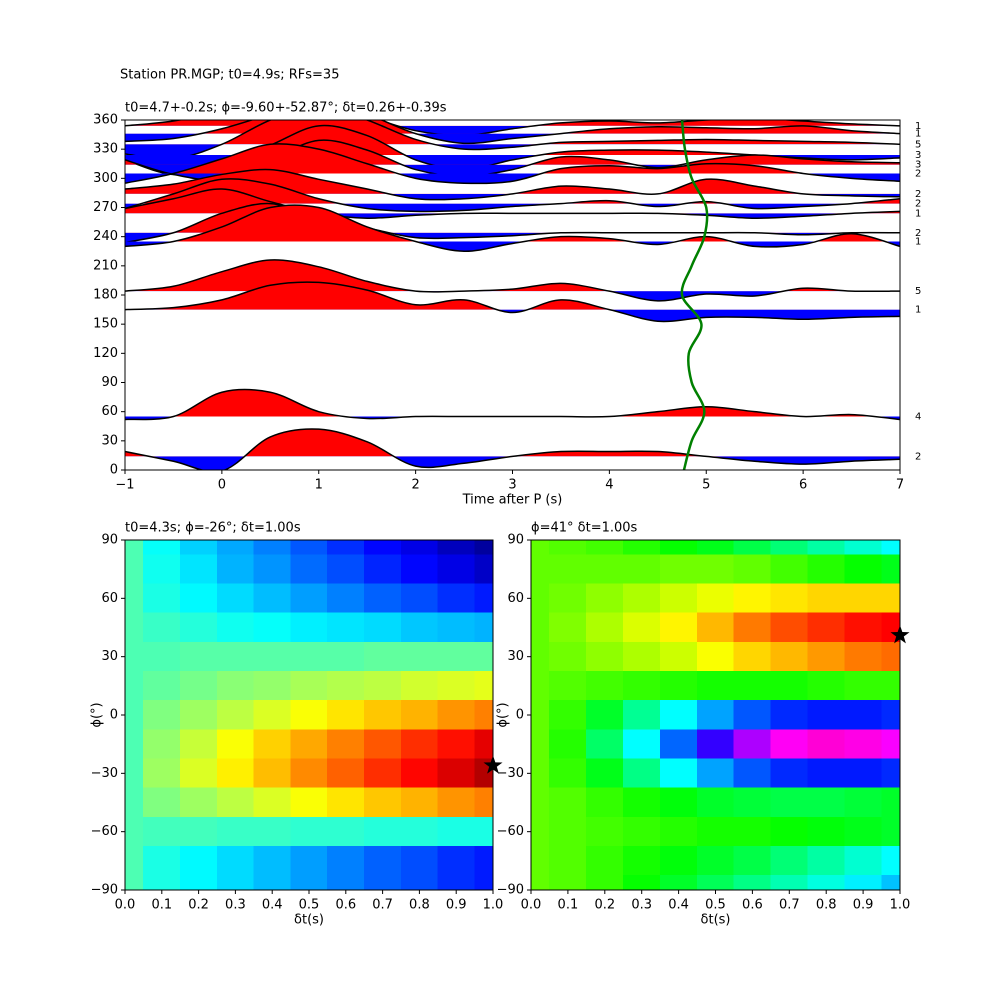 Image resolution: width=1000 pixels, height=1000 pixels. What do you see at coordinates (309, 715) in the screenshot?
I see `heatmap` at bounding box center [309, 715].